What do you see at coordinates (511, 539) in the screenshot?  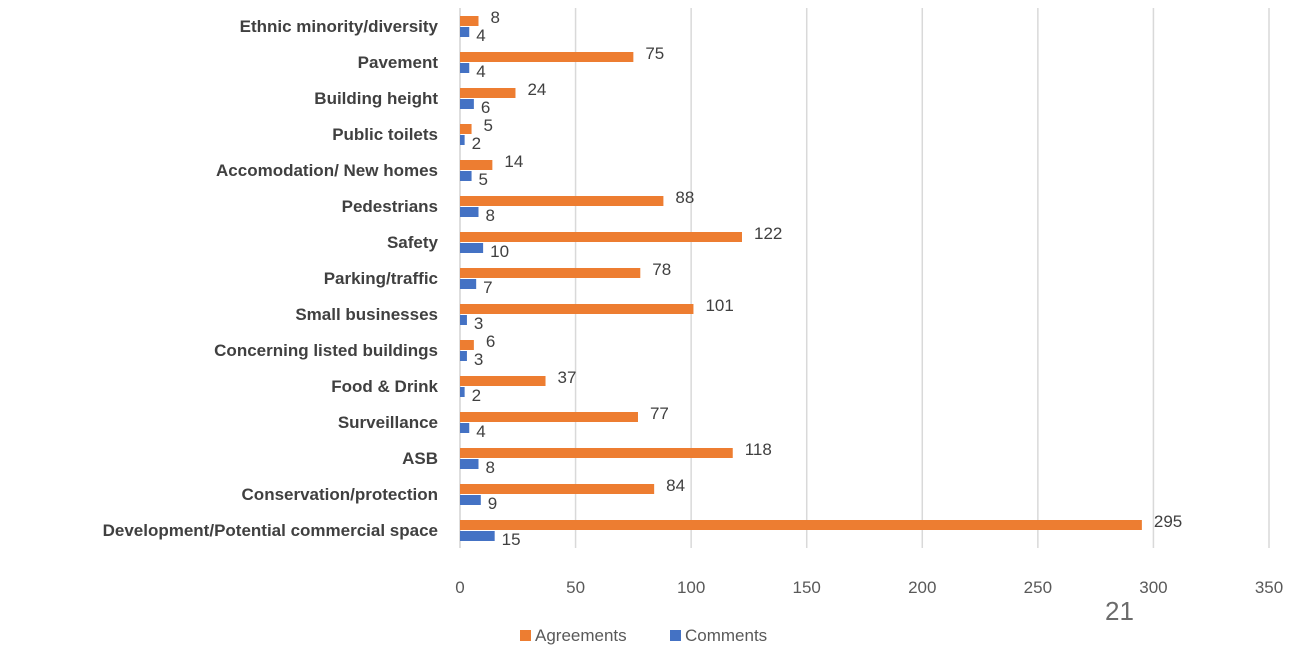 I see `comments-value-label: 15` at bounding box center [511, 539].